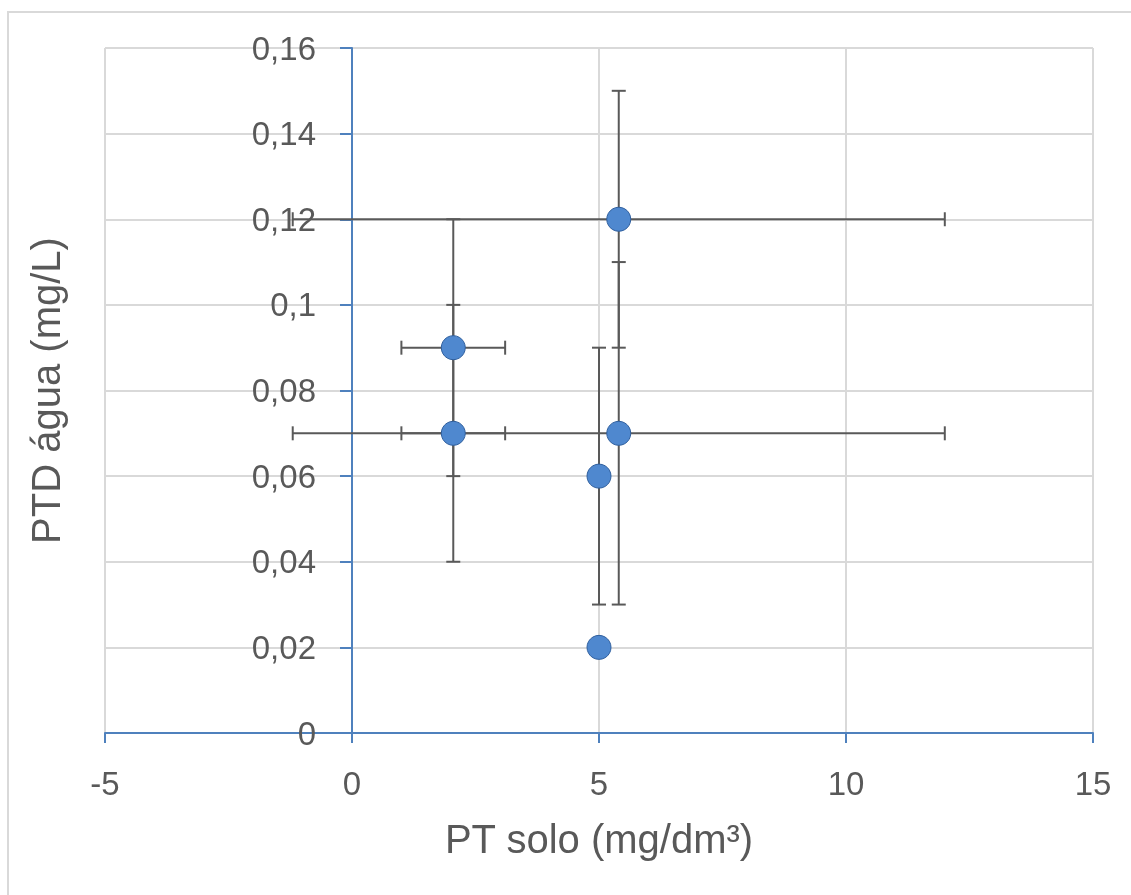 The width and height of the screenshot is (1131, 895). What do you see at coordinates (283, 647) in the screenshot?
I see `y-tick-label: 0,02` at bounding box center [283, 647].